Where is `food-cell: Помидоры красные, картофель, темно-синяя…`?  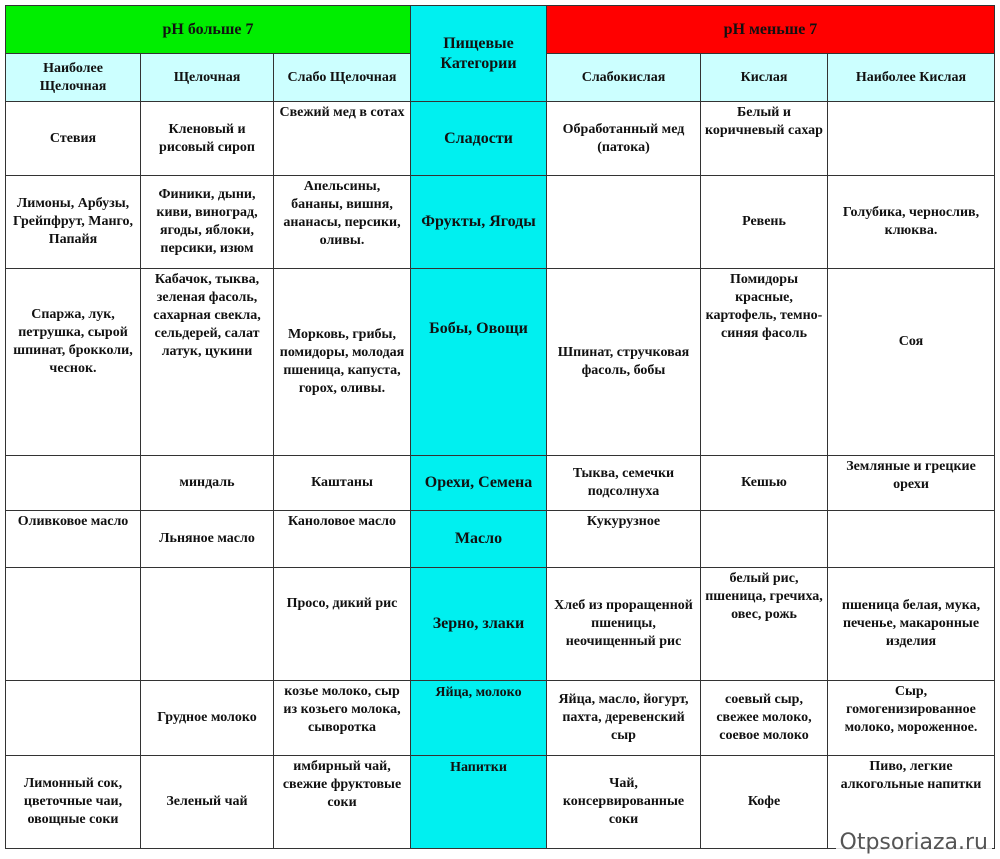
food-cell: Помидоры красные, картофель, темно-синяя… is located at coordinates (764, 362).